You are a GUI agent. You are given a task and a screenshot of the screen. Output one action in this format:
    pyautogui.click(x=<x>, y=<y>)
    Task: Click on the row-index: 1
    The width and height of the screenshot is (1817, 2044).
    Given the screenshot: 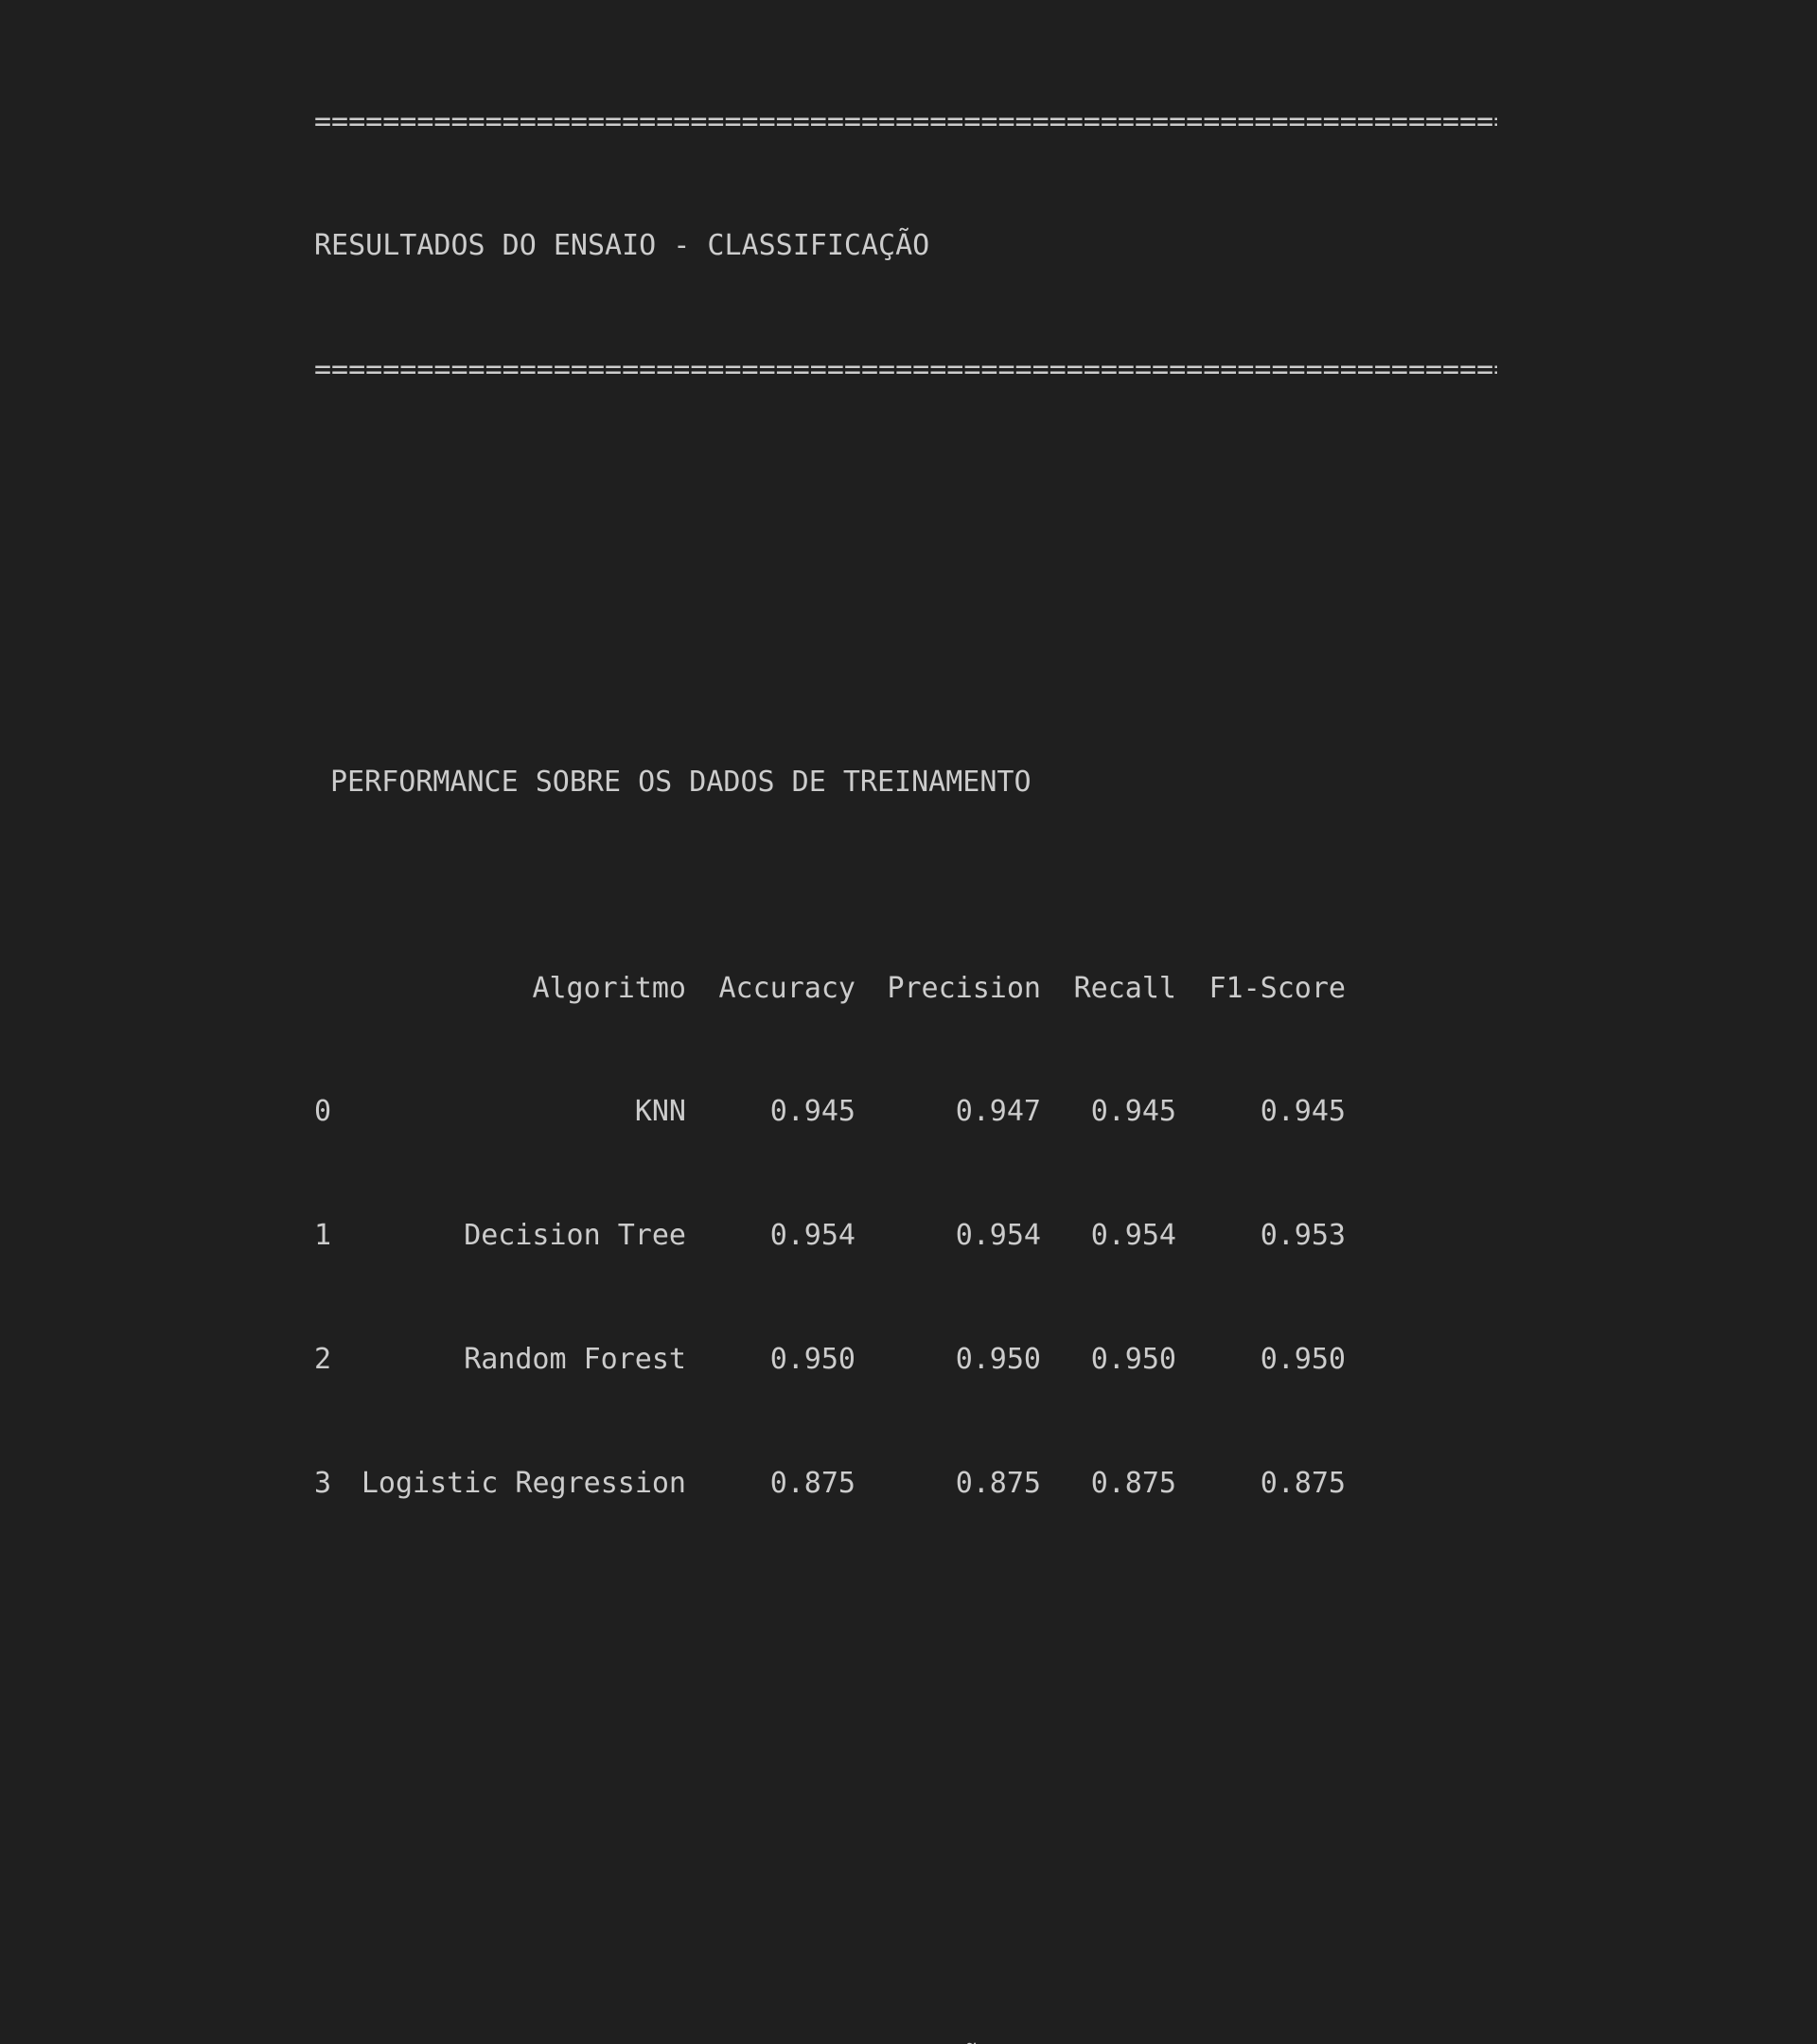 What is the action you would take?
    pyautogui.click(x=323, y=1236)
    